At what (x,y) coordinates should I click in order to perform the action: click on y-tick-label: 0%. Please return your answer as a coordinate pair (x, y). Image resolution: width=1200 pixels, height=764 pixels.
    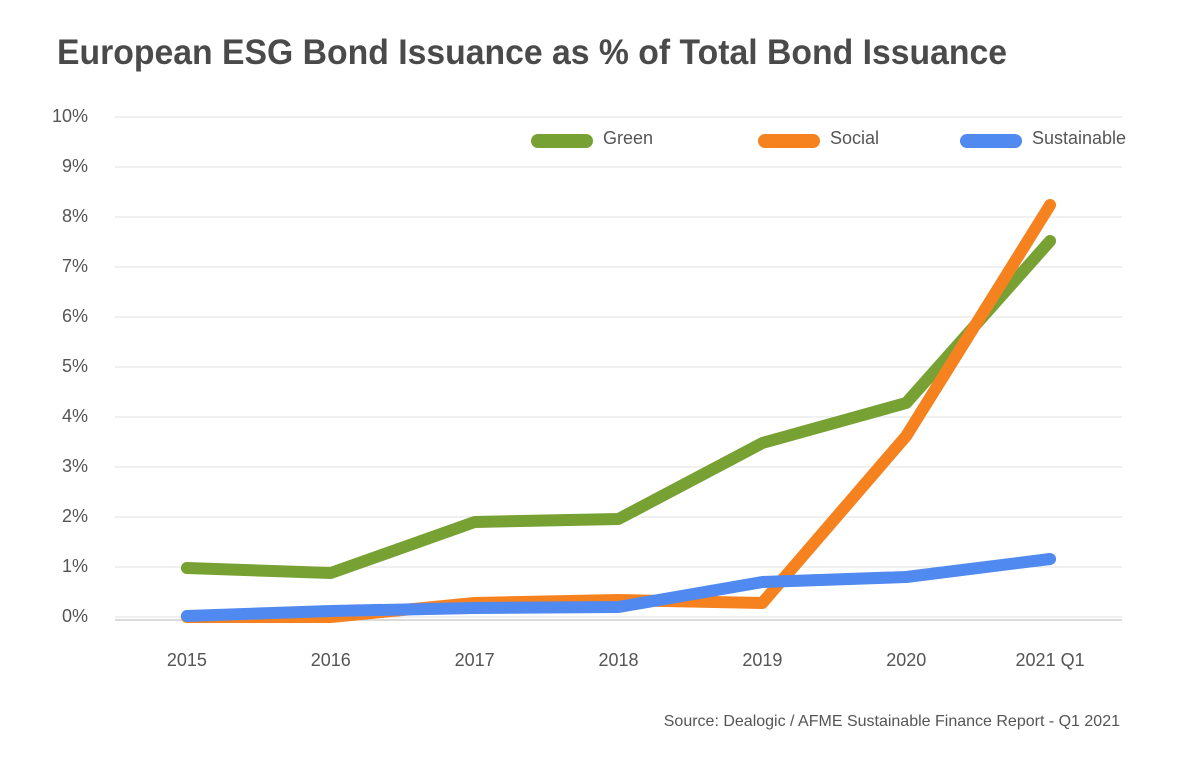
    Looking at the image, I should click on (75, 616).